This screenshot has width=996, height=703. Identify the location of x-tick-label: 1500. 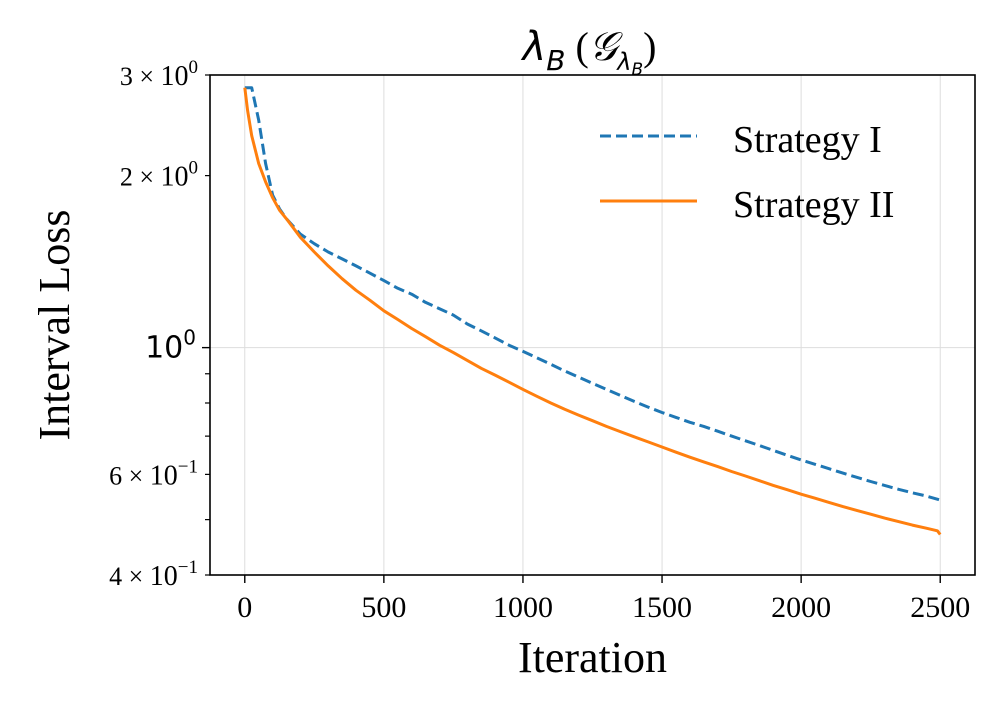
(662, 607).